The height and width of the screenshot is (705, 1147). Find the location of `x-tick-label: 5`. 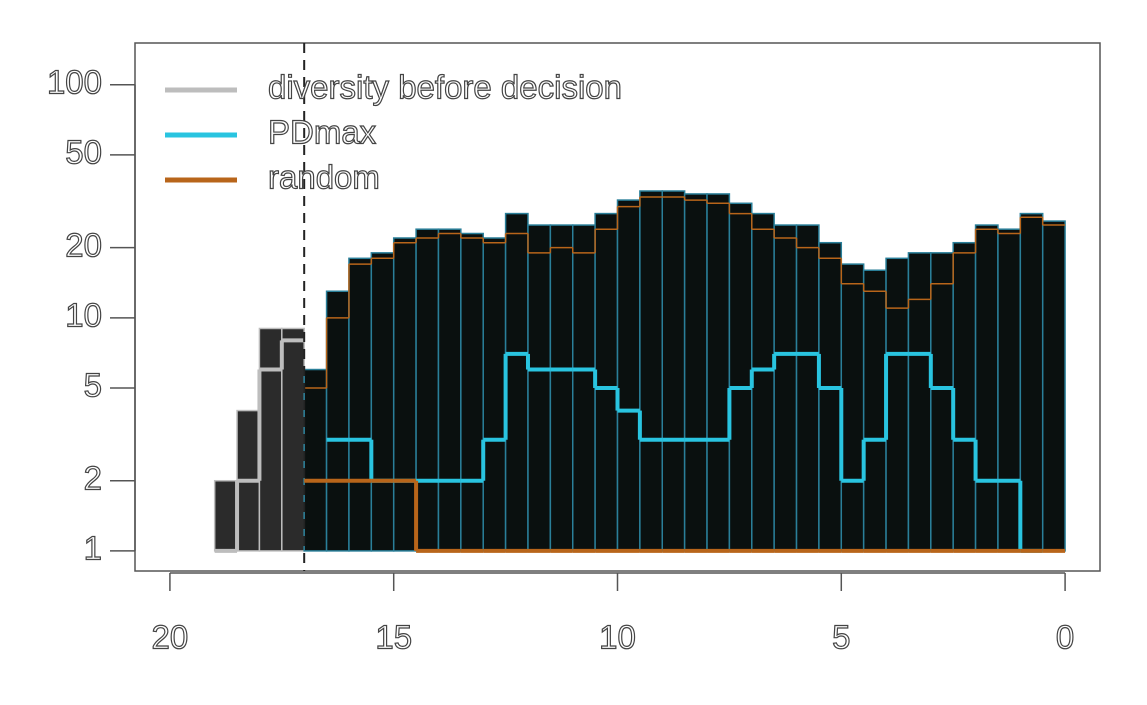

x-tick-label: 5 is located at coordinates (841, 637).